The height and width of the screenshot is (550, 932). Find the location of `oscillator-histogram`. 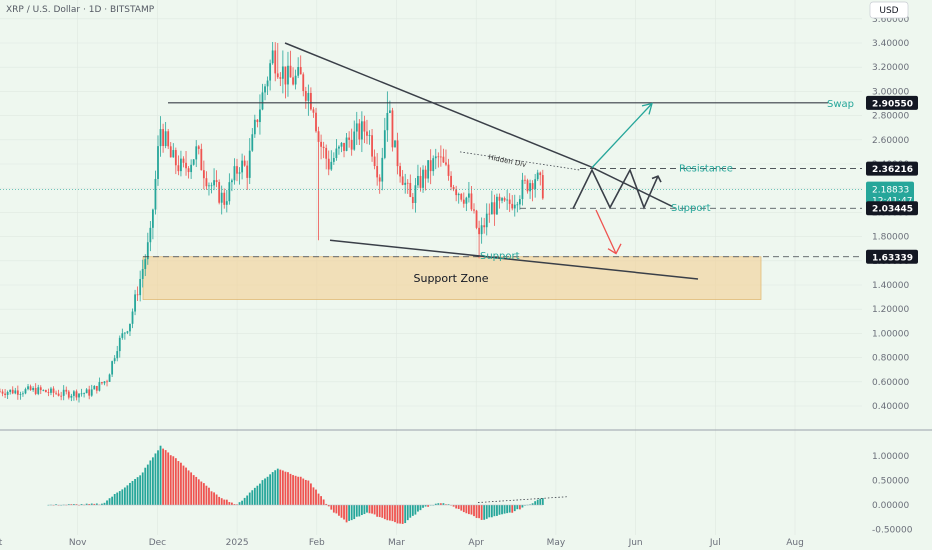

oscillator-histogram is located at coordinates (295, 484).